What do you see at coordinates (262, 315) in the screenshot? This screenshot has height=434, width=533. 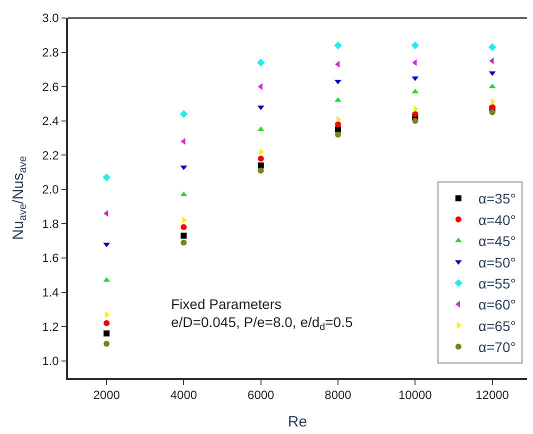 I see `annotation: Fixed Parameters e/D=0.045, P/e=8.0, e/d$_{d}$=0.5` at bounding box center [262, 315].